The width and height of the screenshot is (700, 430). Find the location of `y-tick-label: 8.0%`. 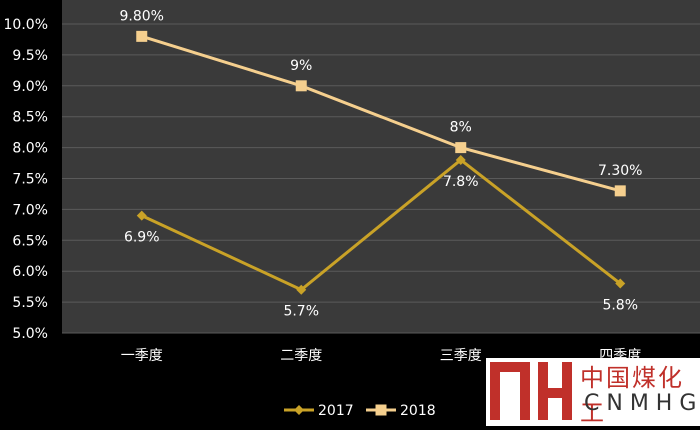

y-tick-label: 8.0% is located at coordinates (30, 149).